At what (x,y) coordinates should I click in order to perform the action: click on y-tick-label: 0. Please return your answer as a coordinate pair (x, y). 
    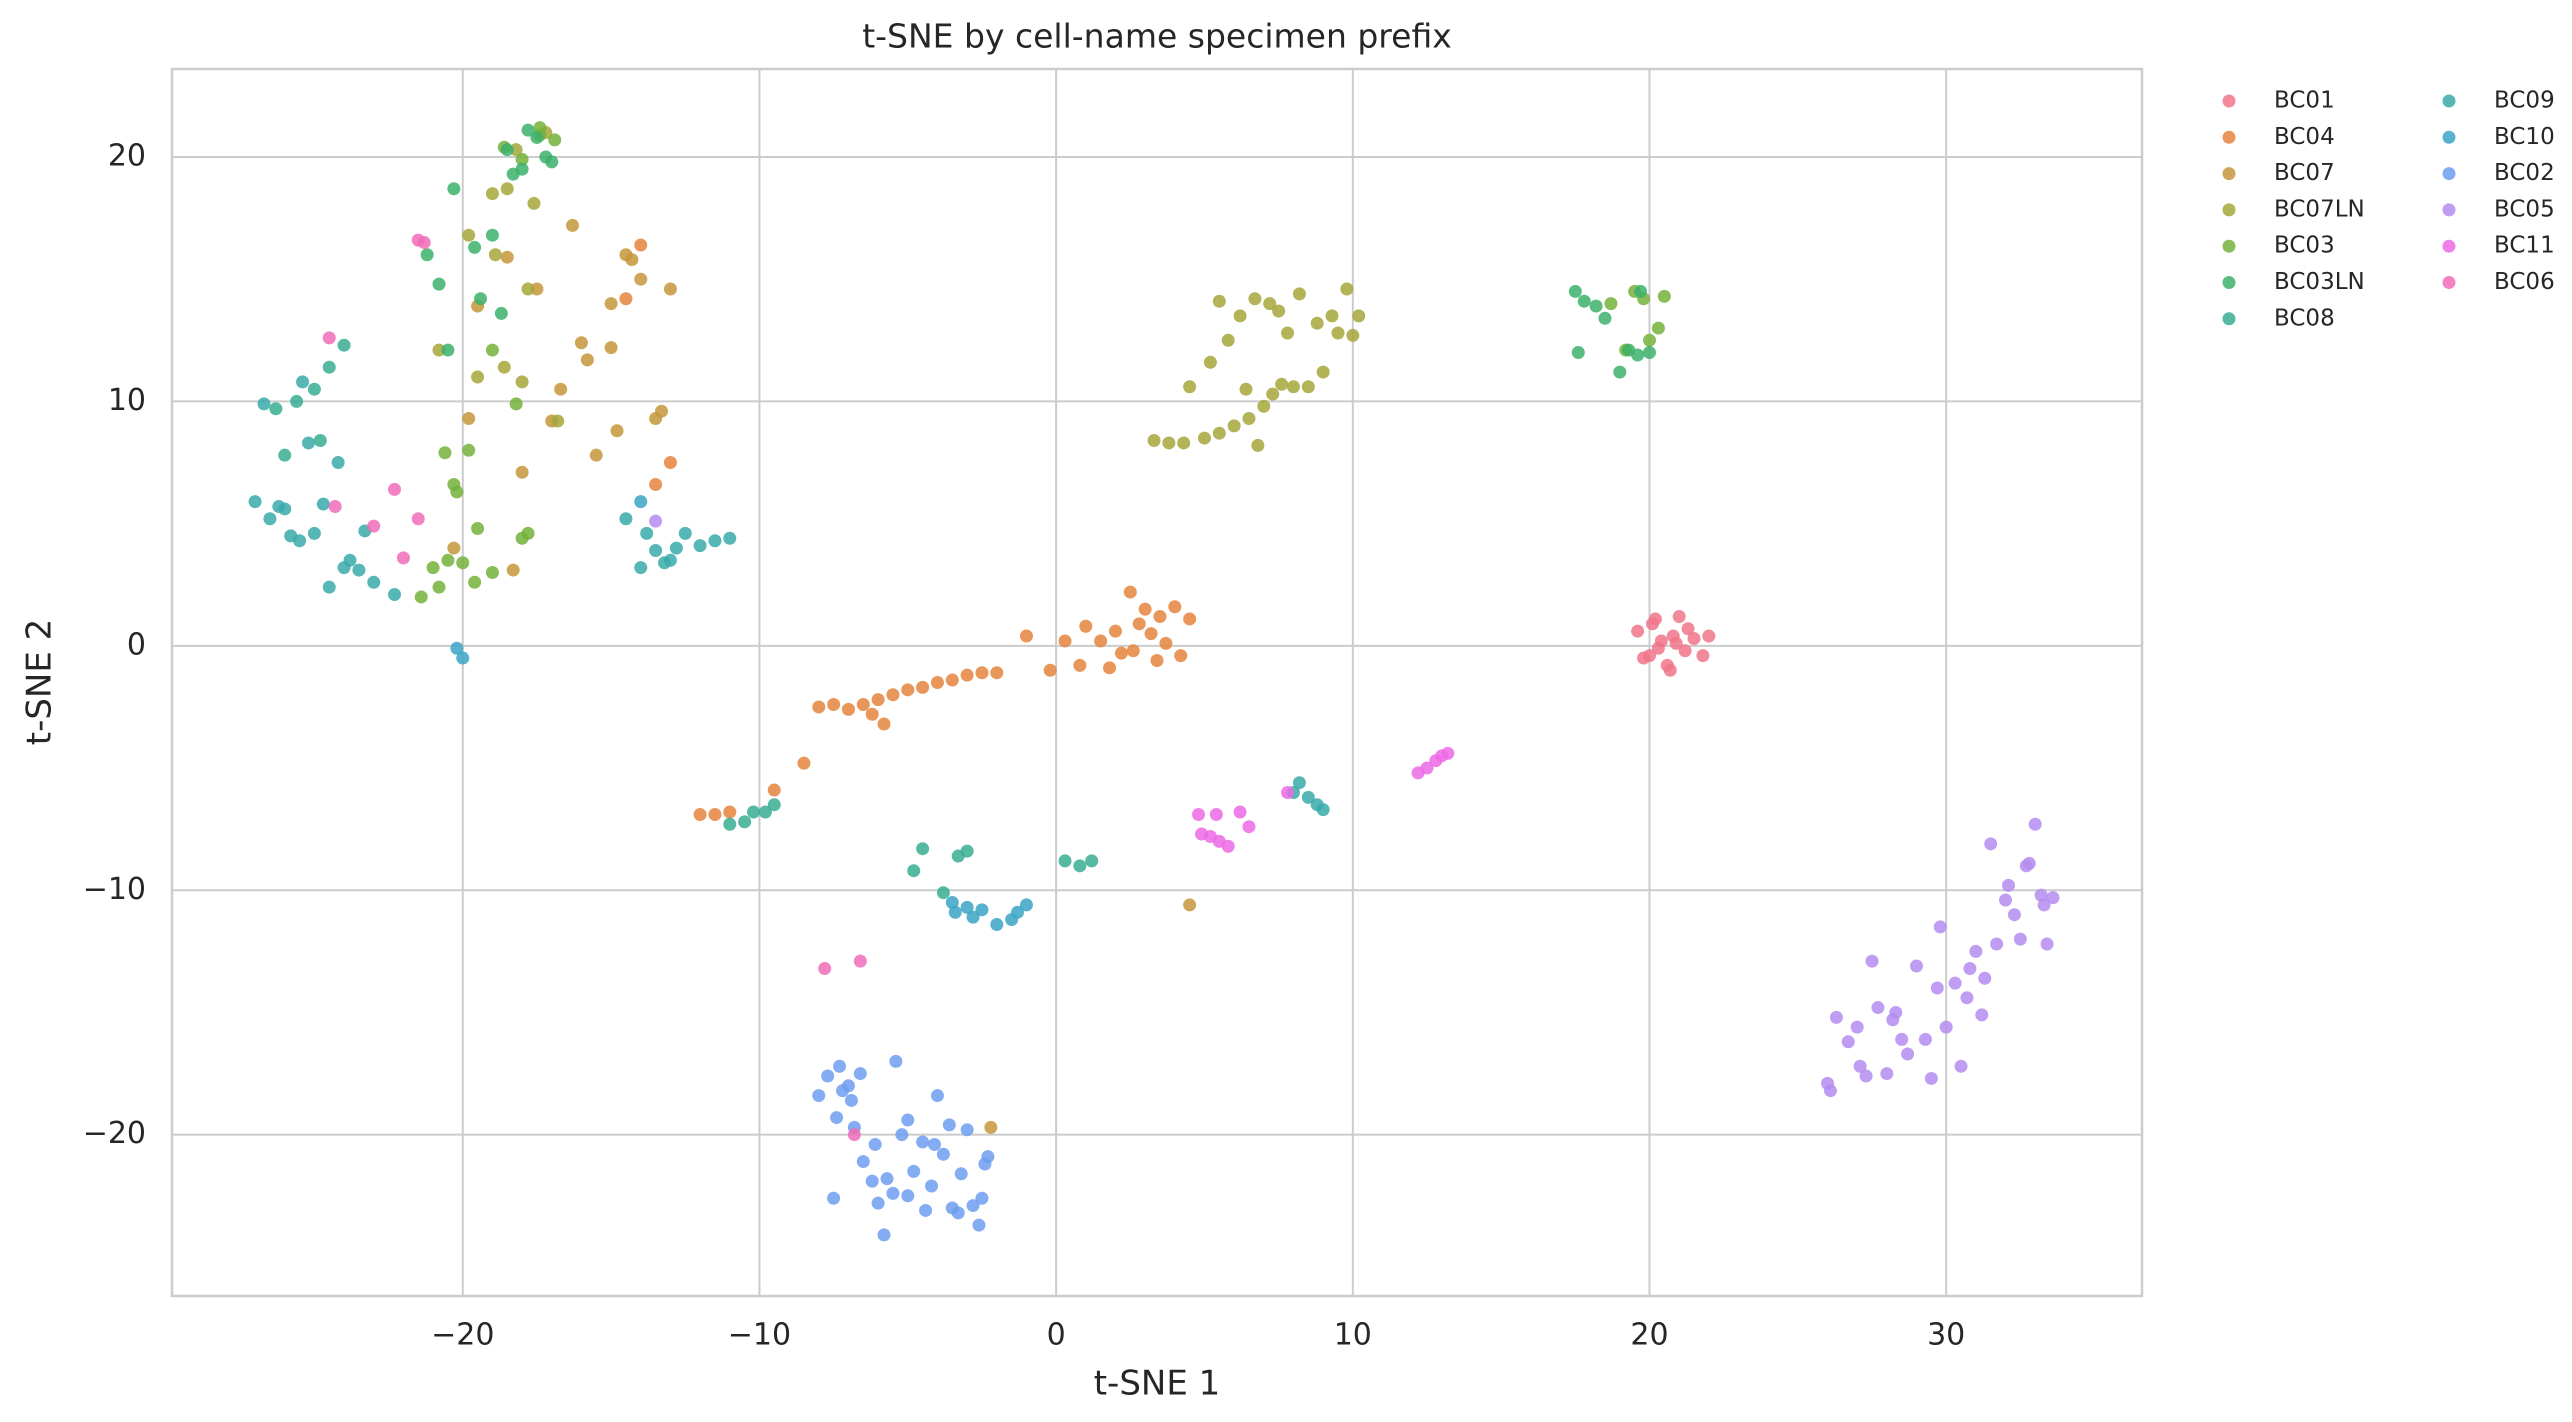
    Looking at the image, I should click on (136, 644).